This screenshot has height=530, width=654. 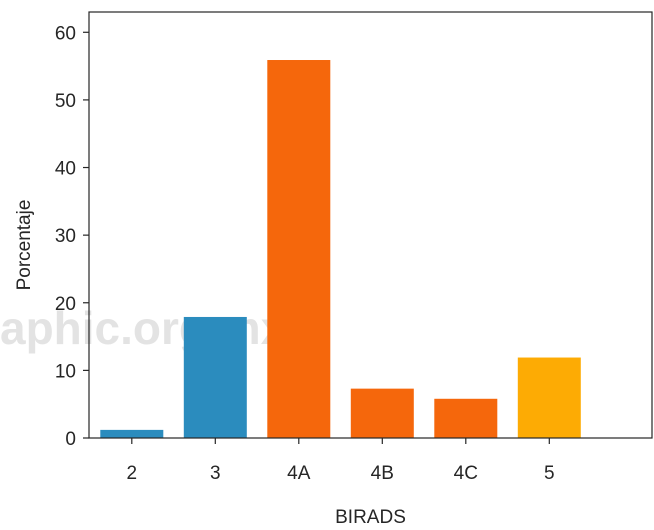 I want to click on y-tick-label: 60, so click(x=65, y=33).